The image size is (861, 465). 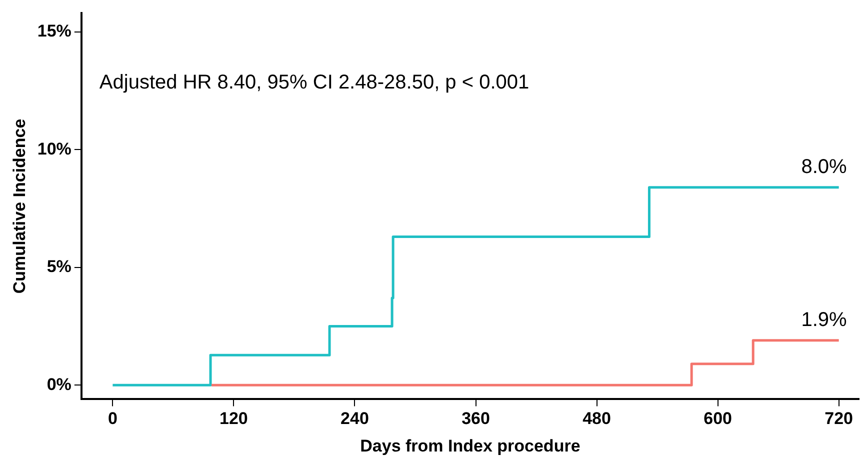 What do you see at coordinates (54, 31) in the screenshot?
I see `y-tick-label: 15%` at bounding box center [54, 31].